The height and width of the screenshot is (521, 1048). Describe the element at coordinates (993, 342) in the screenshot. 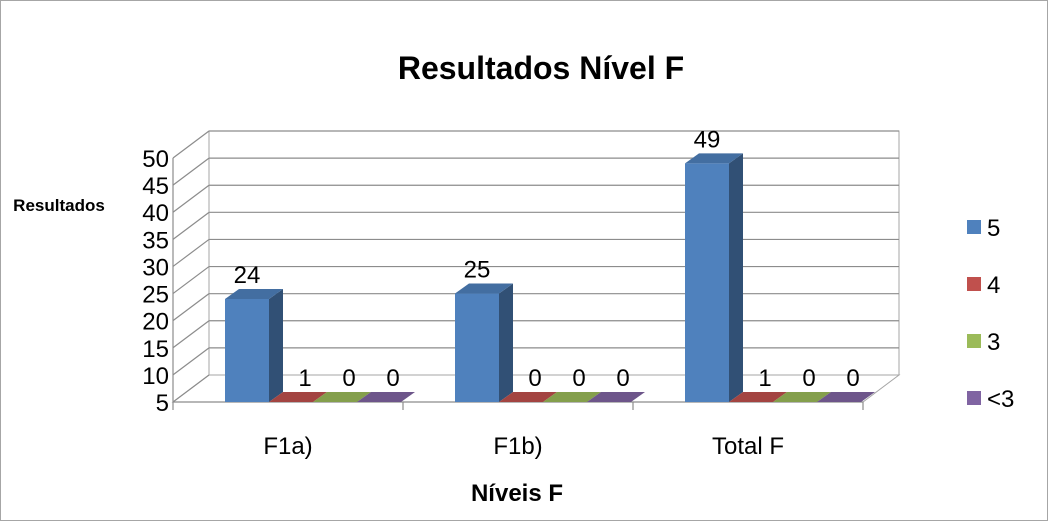

I see `legend-label: 3` at that location.